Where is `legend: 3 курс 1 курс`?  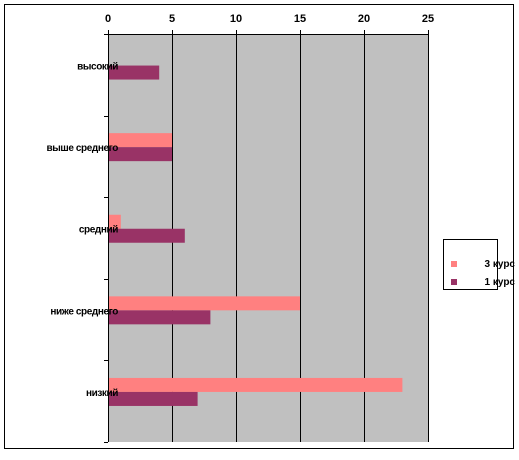 legend: 3 курс 1 курс is located at coordinates (479, 264).